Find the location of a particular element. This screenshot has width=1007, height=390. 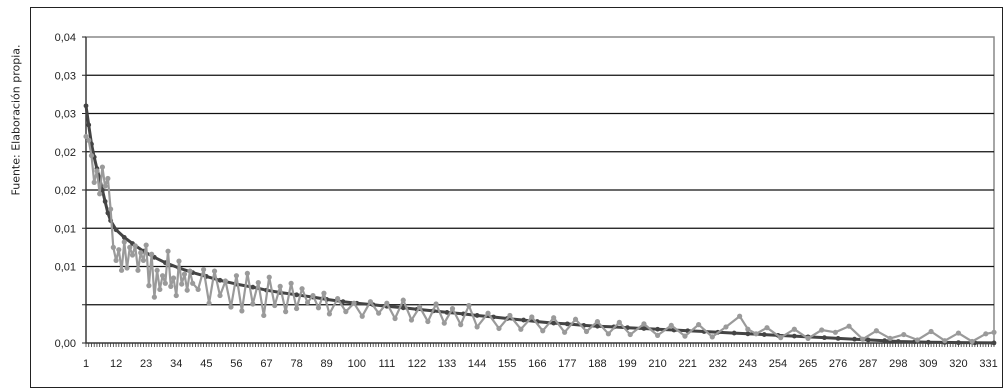

x-tick-label: 188 is located at coordinates (597, 364).